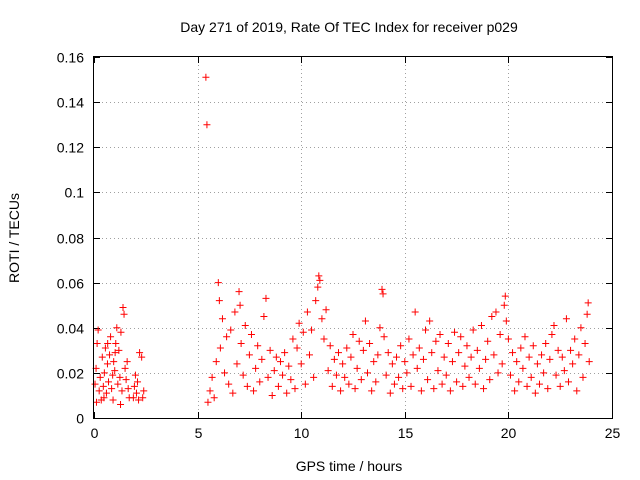 This screenshot has width=640, height=480. I want to click on y-tick-label: 0.12, so click(70, 148).